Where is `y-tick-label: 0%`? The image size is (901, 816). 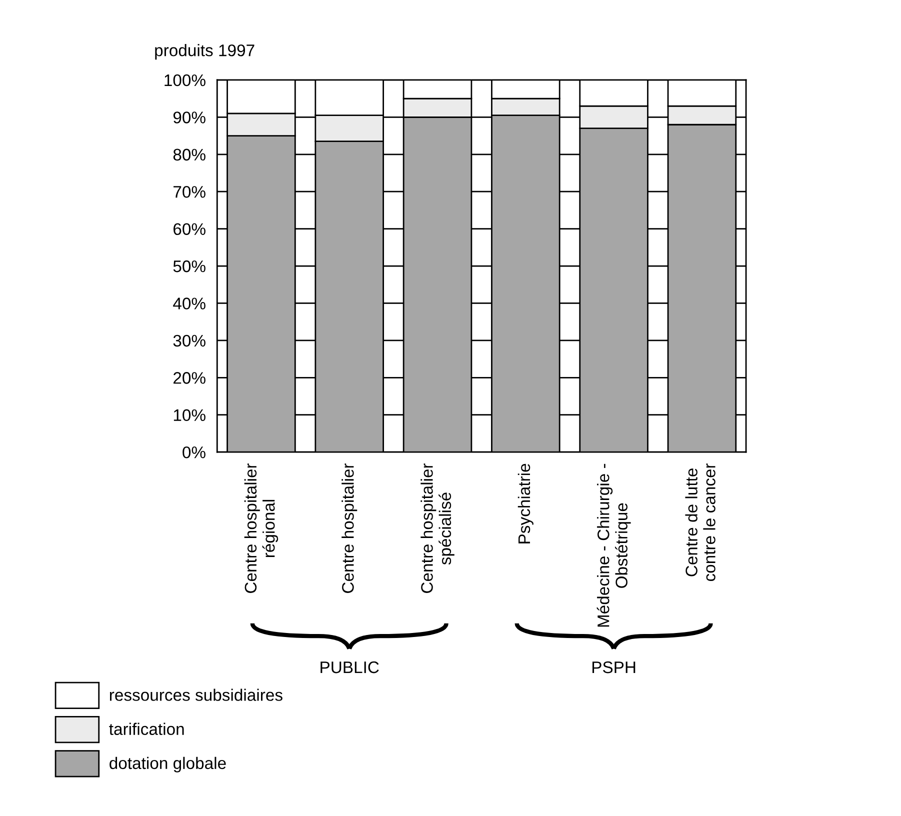
y-tick-label: 0% is located at coordinates (194, 452).